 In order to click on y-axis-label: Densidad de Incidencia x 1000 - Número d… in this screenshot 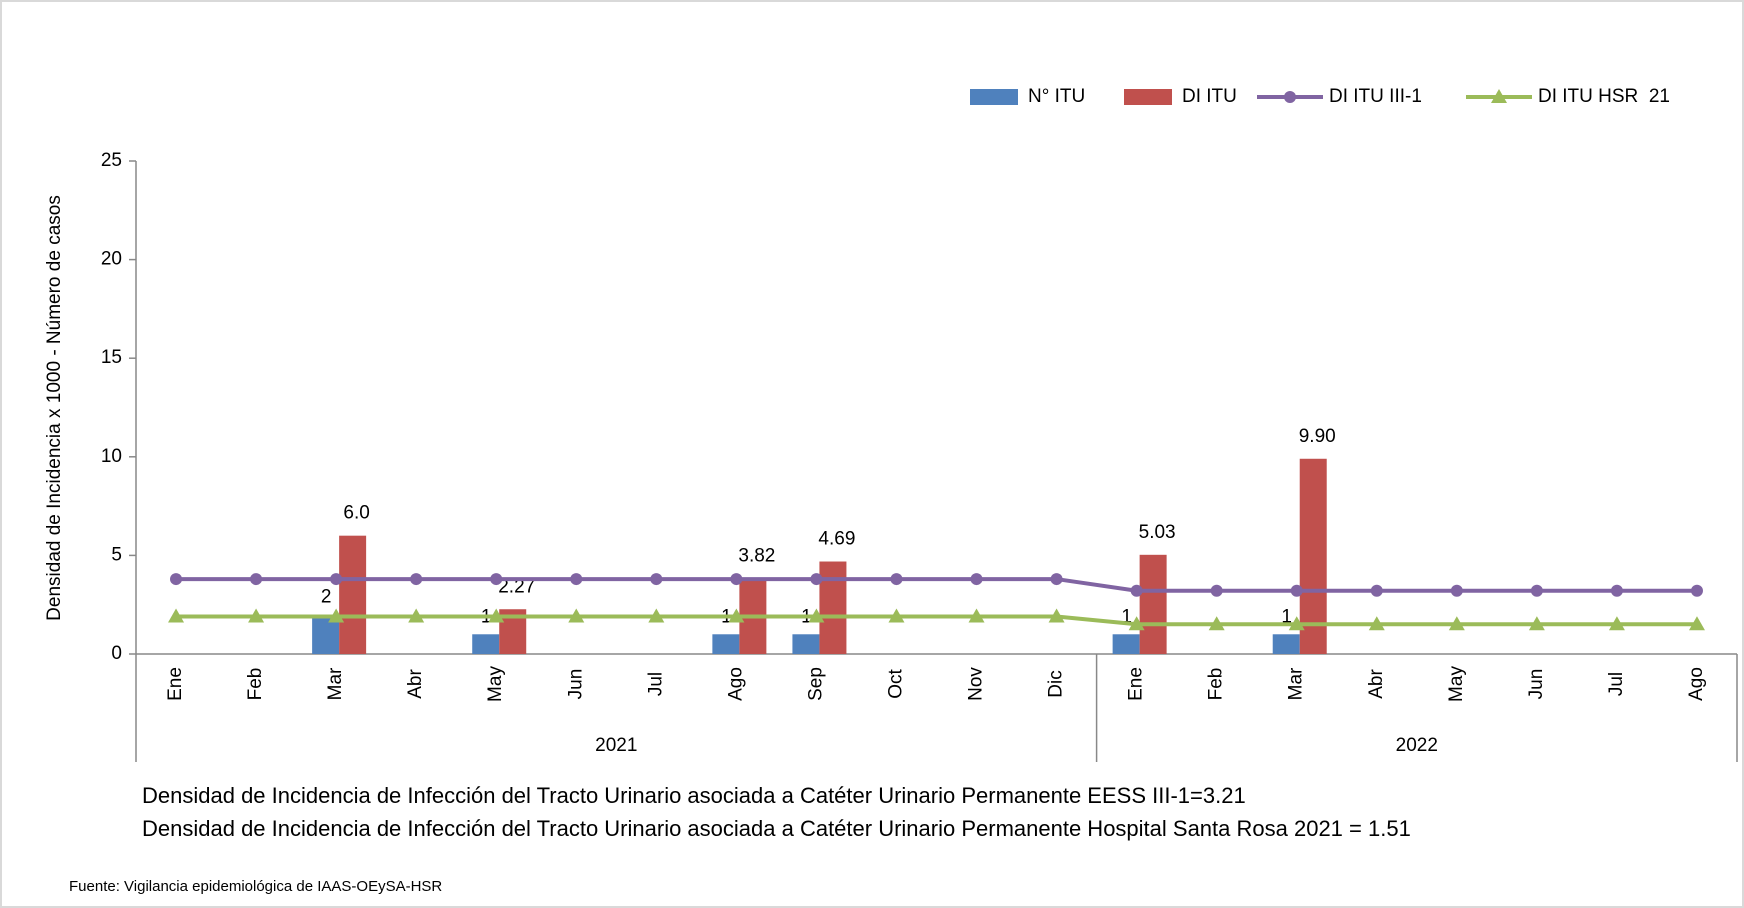, I will do `click(54, 408)`.